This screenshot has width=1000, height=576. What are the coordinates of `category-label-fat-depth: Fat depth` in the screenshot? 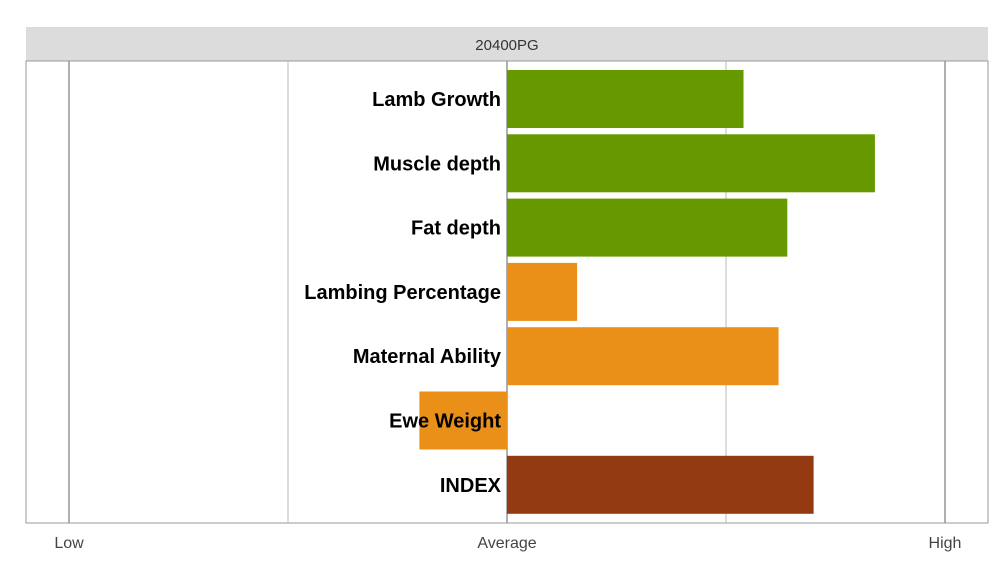 It's located at (456, 229).